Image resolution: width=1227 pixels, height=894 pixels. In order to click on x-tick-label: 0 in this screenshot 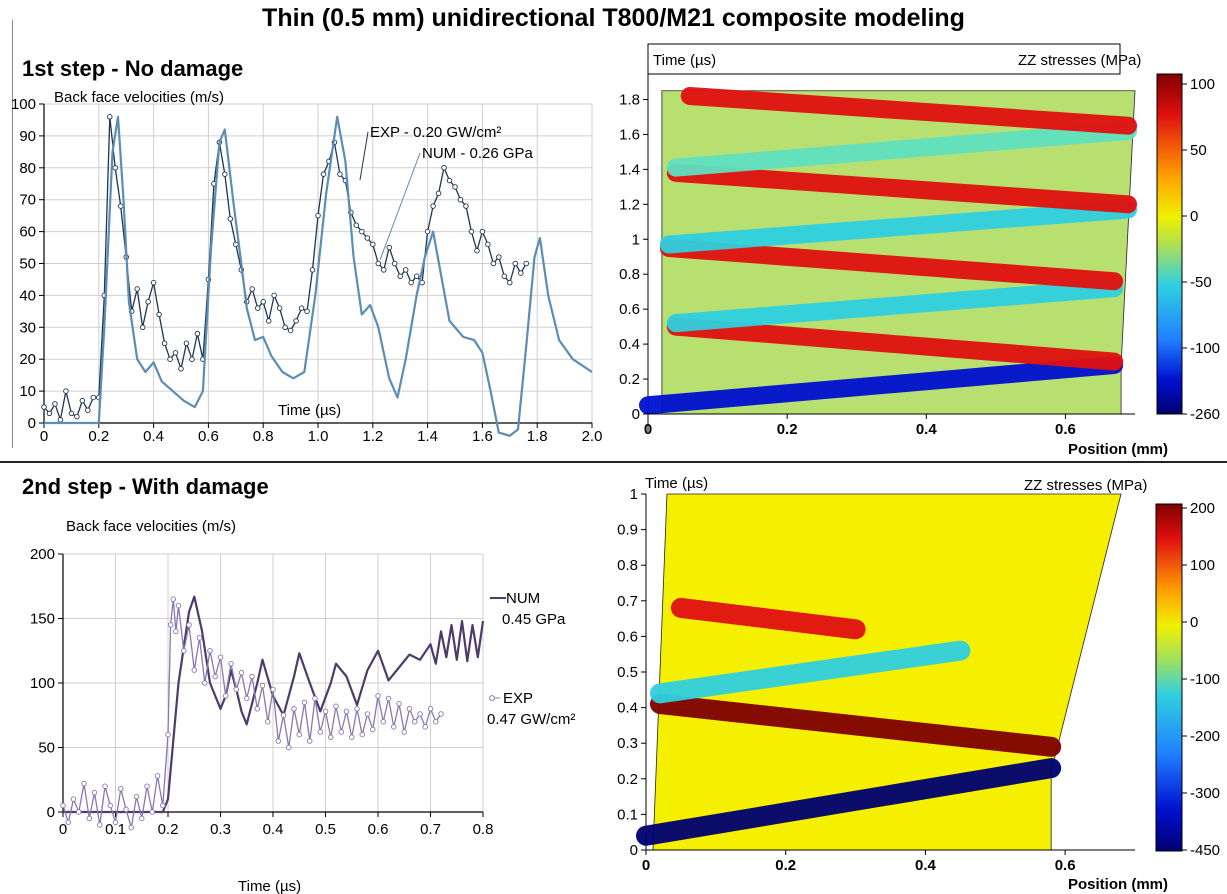, I will do `click(63, 829)`.